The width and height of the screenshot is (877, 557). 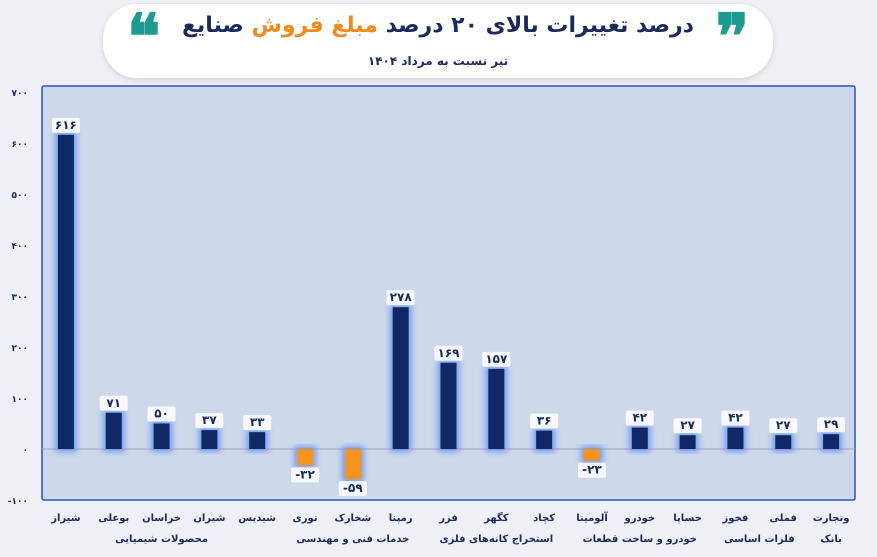 What do you see at coordinates (209, 518) in the screenshot?
I see `x-tick-label: شیران` at bounding box center [209, 518].